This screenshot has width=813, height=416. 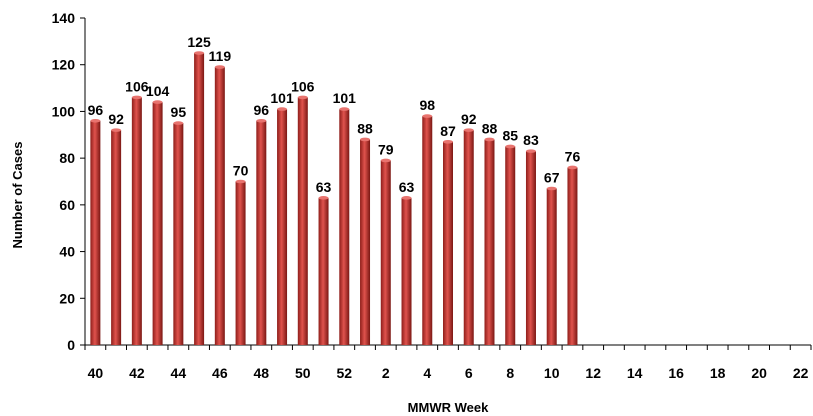 What do you see at coordinates (448, 131) in the screenshot?
I see `data-label: 87` at bounding box center [448, 131].